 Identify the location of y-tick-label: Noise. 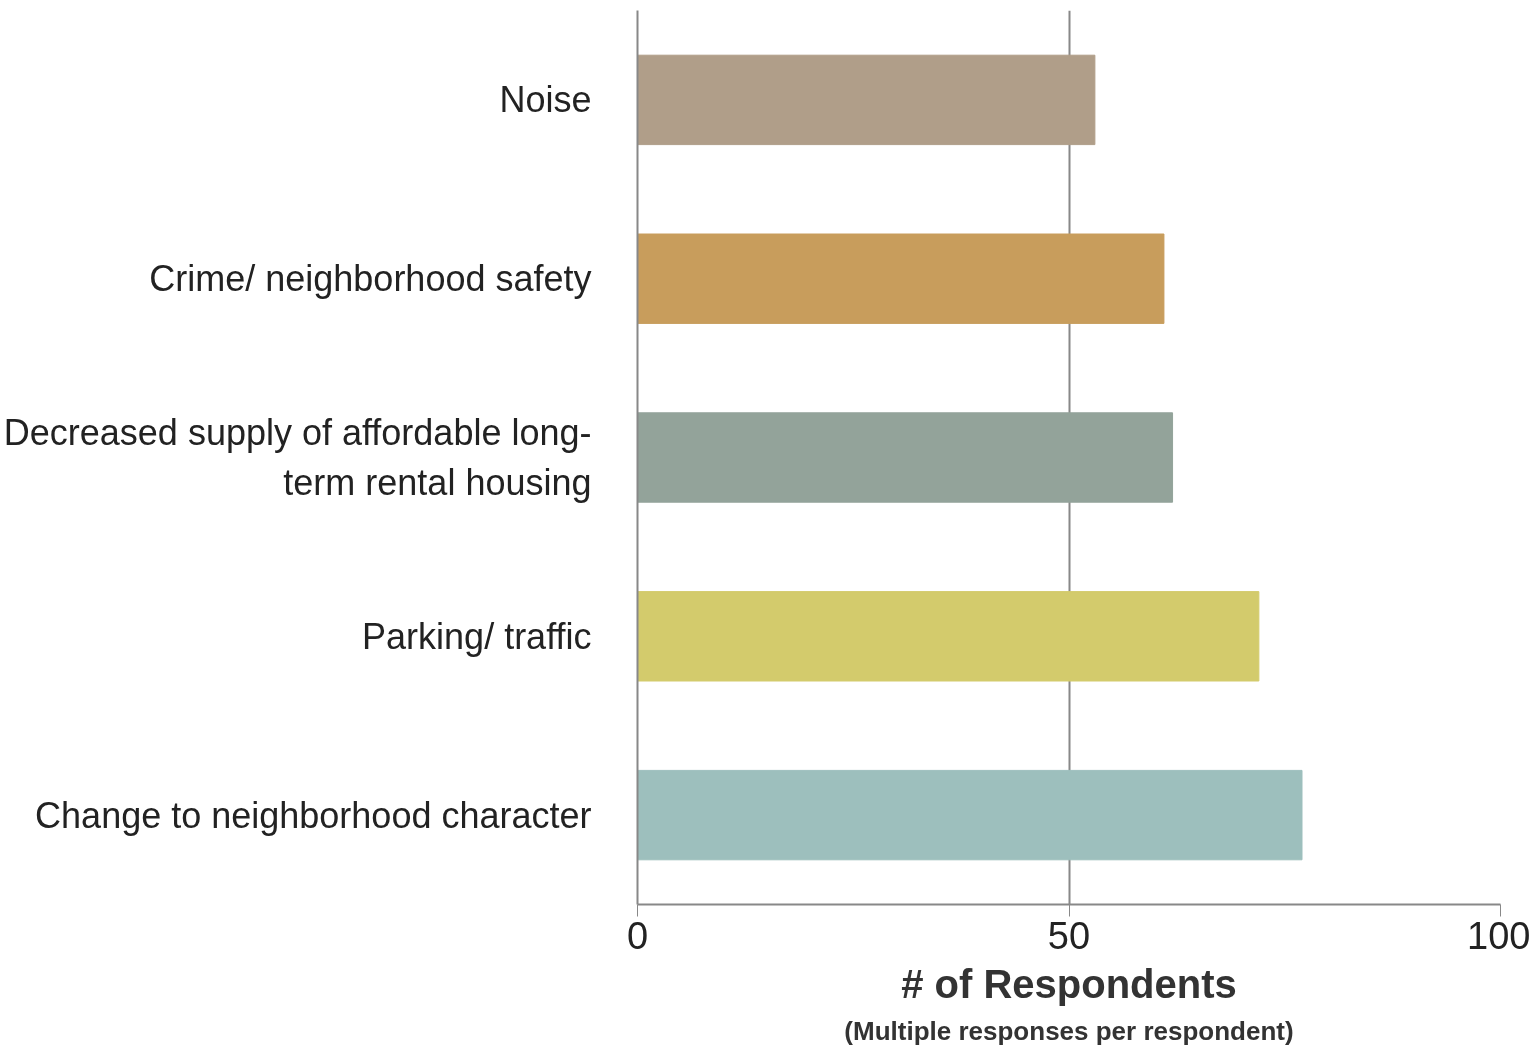
(545, 100).